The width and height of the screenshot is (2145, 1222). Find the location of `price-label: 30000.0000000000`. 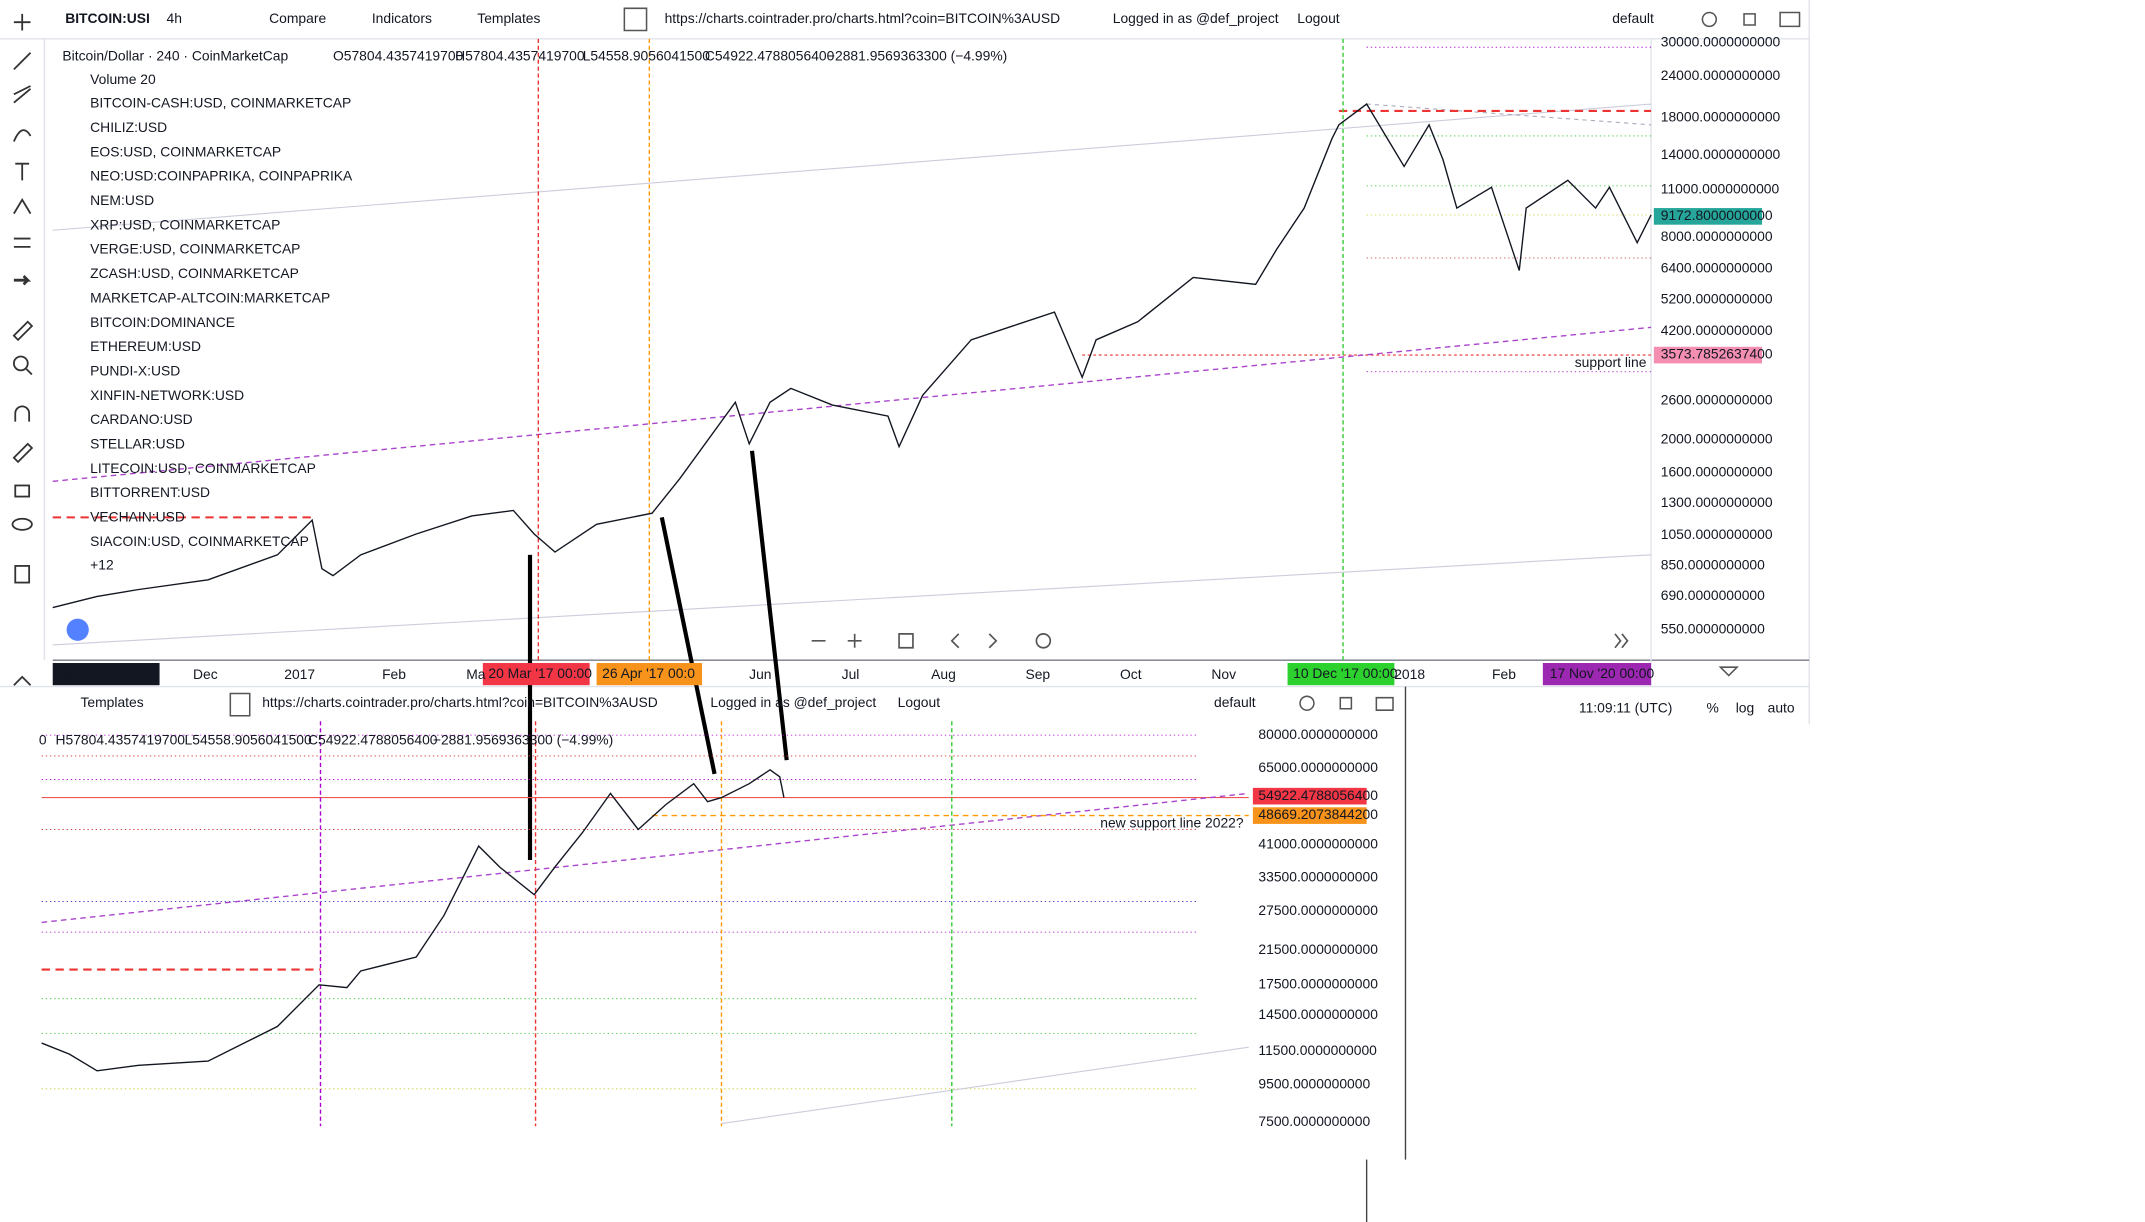

price-label: 30000.0000000000 is located at coordinates (1721, 42).